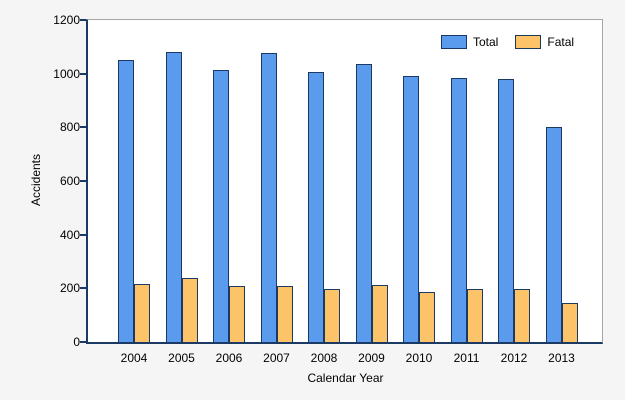 The height and width of the screenshot is (400, 625). Describe the element at coordinates (419, 358) in the screenshot. I see `x-tick-label-2010: 2010` at that location.